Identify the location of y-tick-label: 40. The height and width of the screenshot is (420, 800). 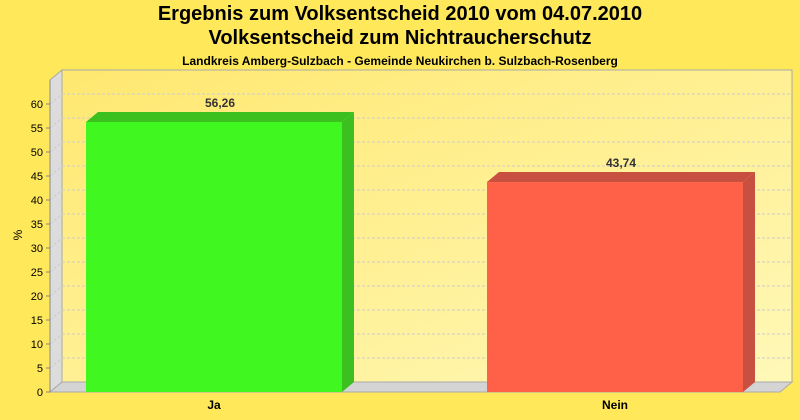
(37, 201).